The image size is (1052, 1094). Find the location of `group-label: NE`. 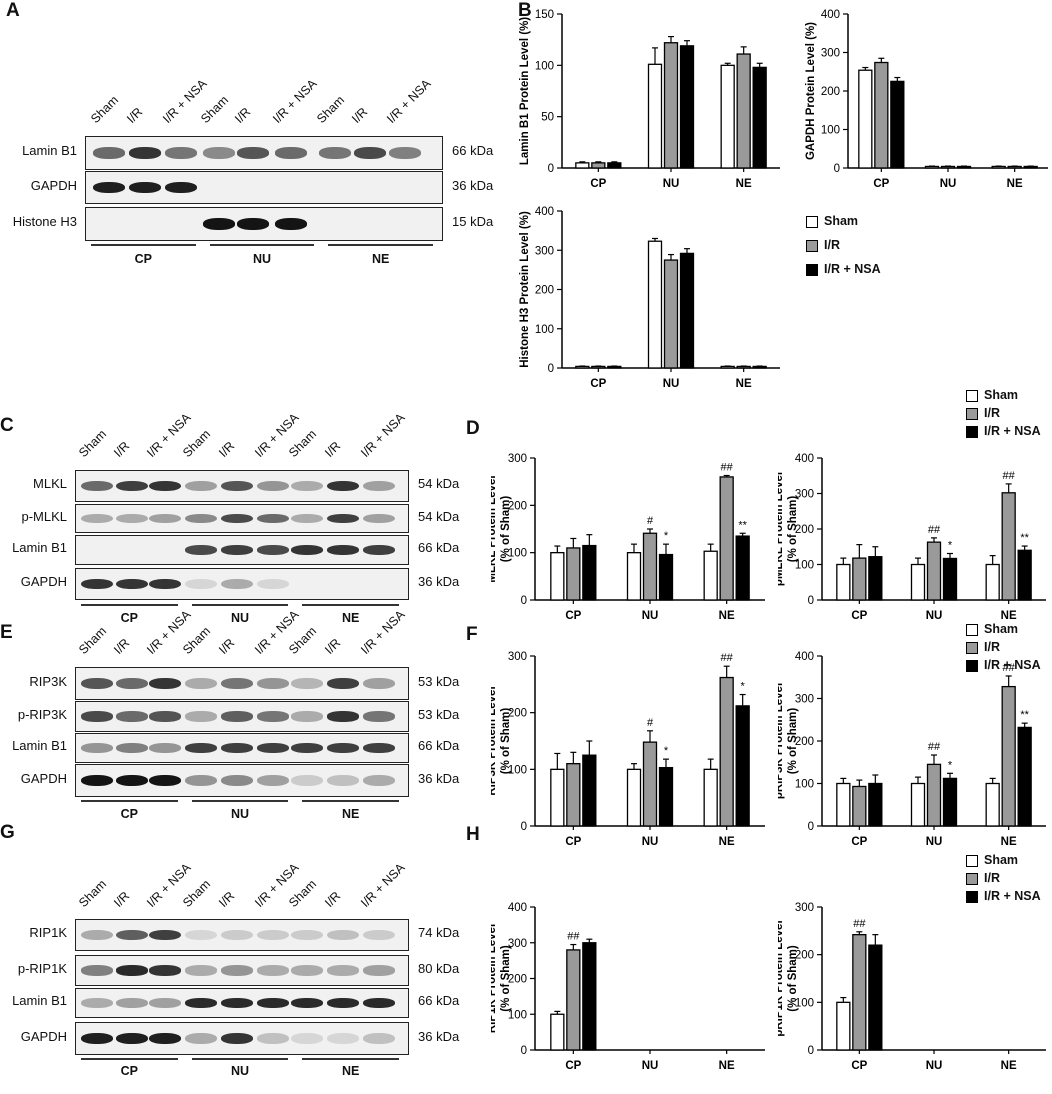

group-label: NE is located at coordinates (380, 259).